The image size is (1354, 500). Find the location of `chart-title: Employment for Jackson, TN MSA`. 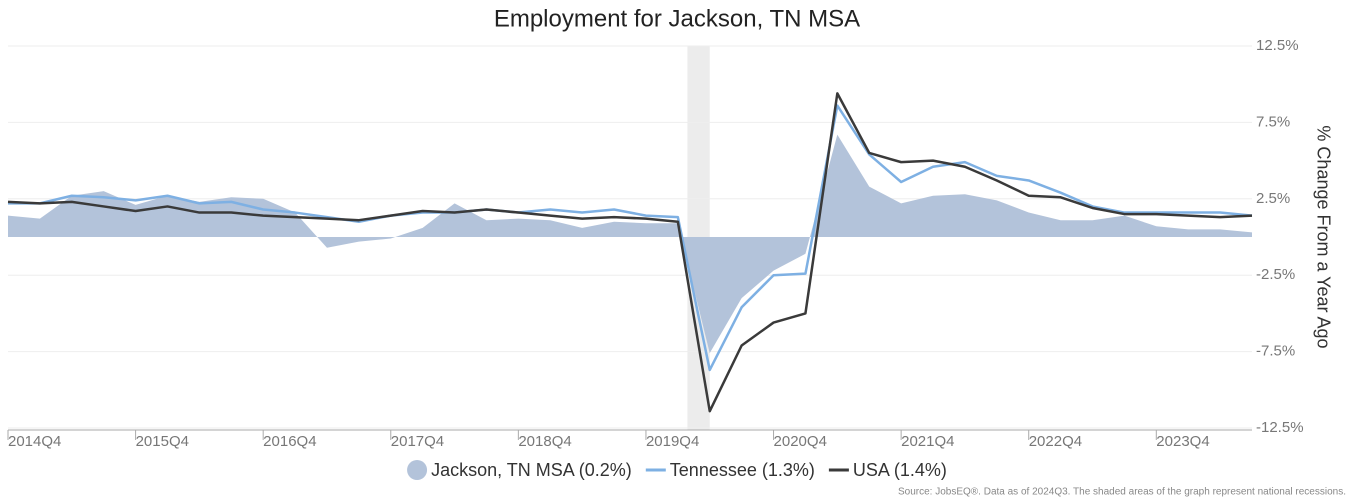

chart-title: Employment for Jackson, TN MSA is located at coordinates (677, 18).